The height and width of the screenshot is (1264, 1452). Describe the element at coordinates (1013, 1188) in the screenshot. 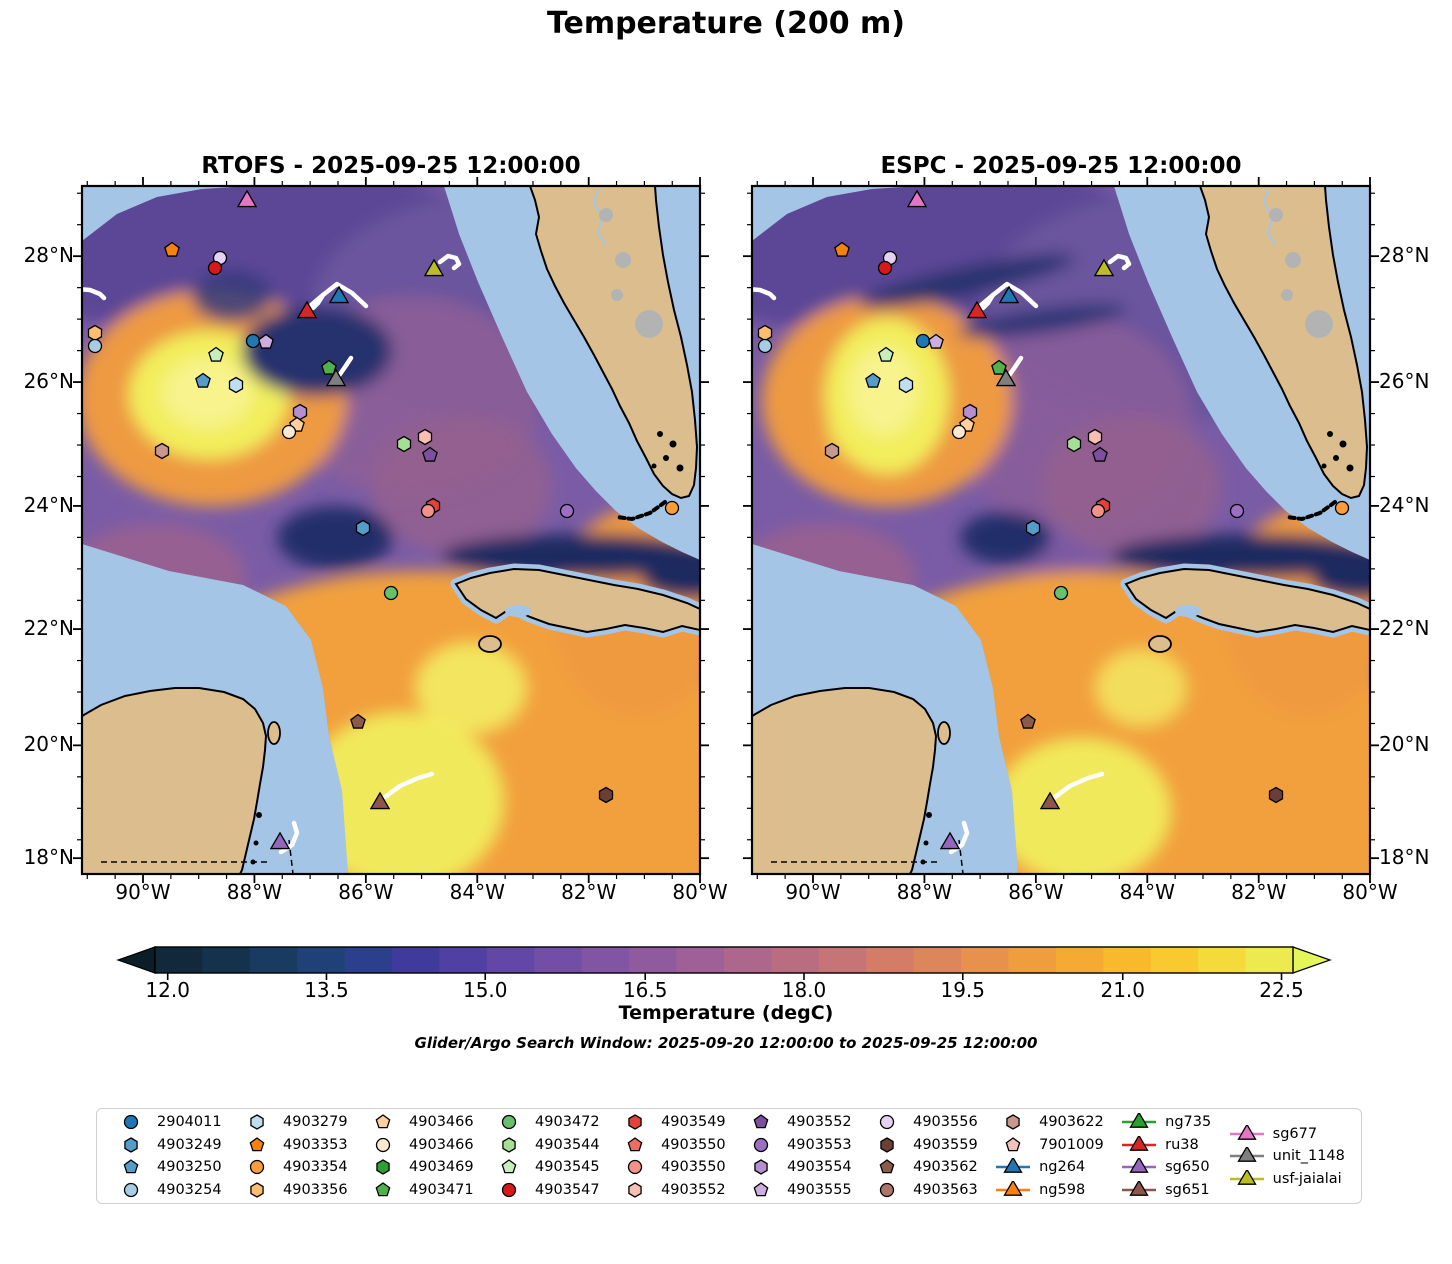

I see `legend-glyph-ng598` at that location.